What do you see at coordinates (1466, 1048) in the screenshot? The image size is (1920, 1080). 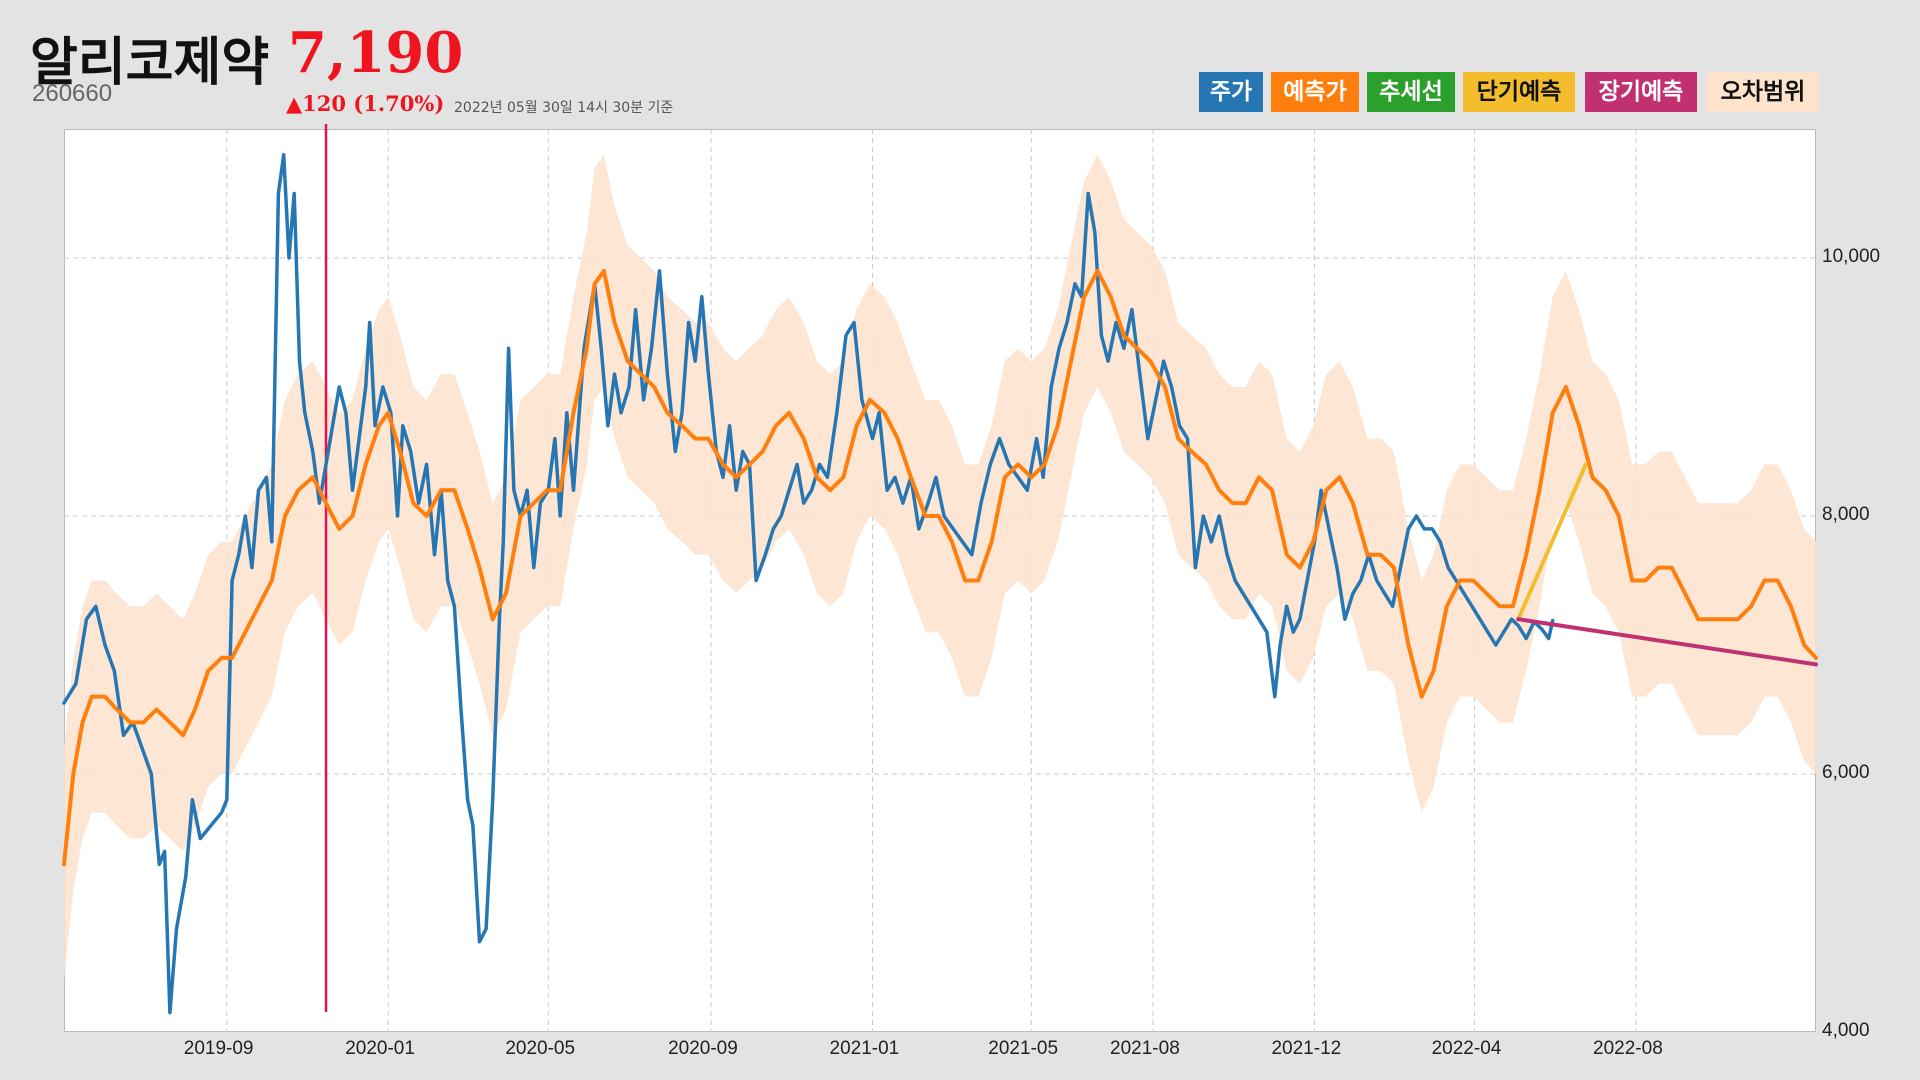 I see `x-tick-label: 2022-04` at bounding box center [1466, 1048].